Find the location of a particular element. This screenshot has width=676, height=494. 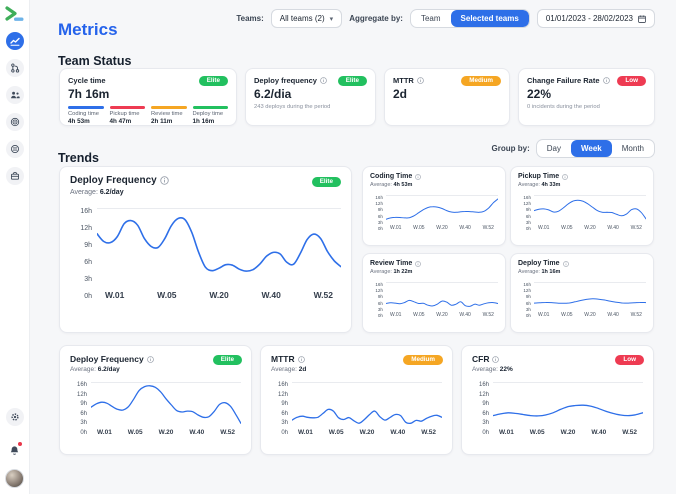

teams-users-icon is located at coordinates (15, 95).